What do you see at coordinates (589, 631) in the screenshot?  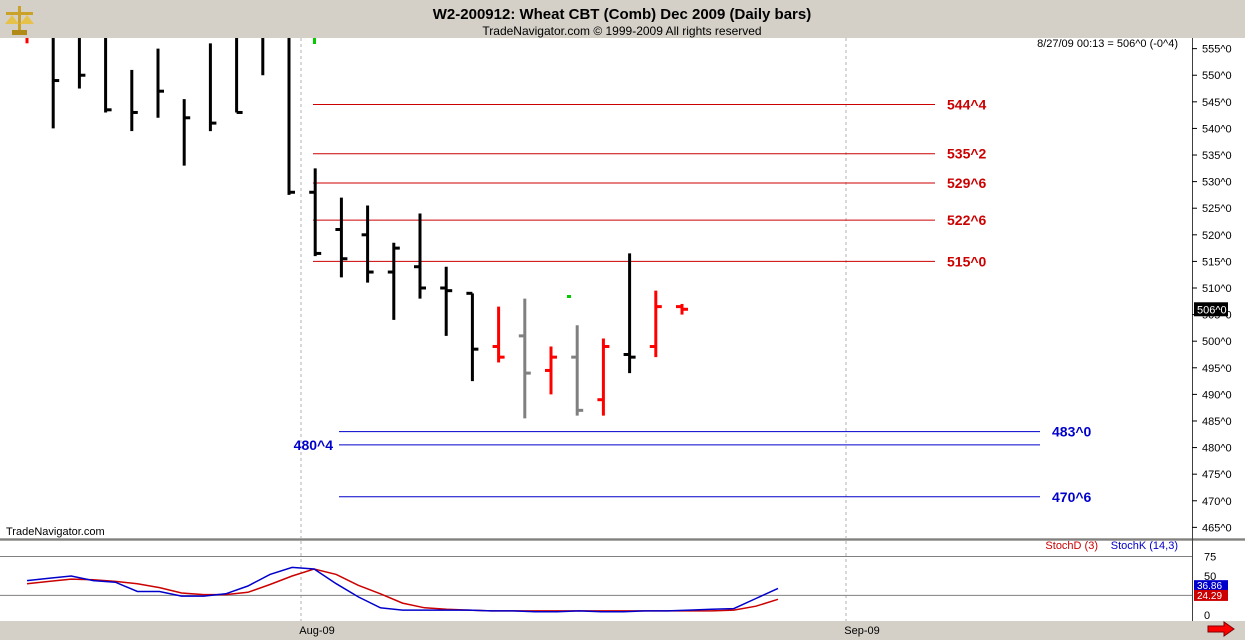 I see `date-axis-labels: Aug-09 Sep-09` at bounding box center [589, 631].